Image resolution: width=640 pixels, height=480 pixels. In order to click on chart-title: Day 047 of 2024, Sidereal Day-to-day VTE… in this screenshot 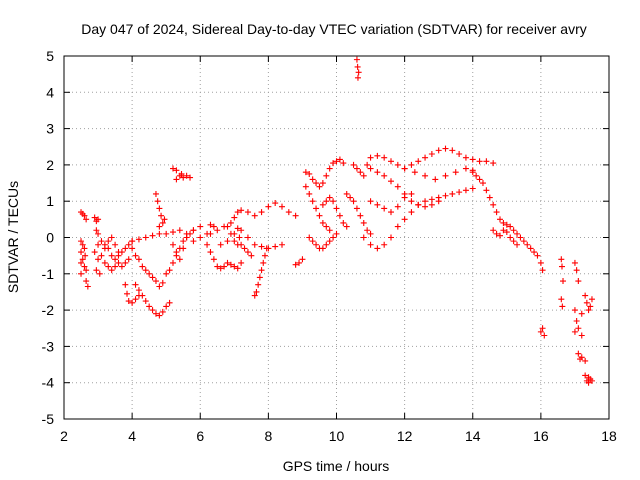, I will do `click(334, 29)`.